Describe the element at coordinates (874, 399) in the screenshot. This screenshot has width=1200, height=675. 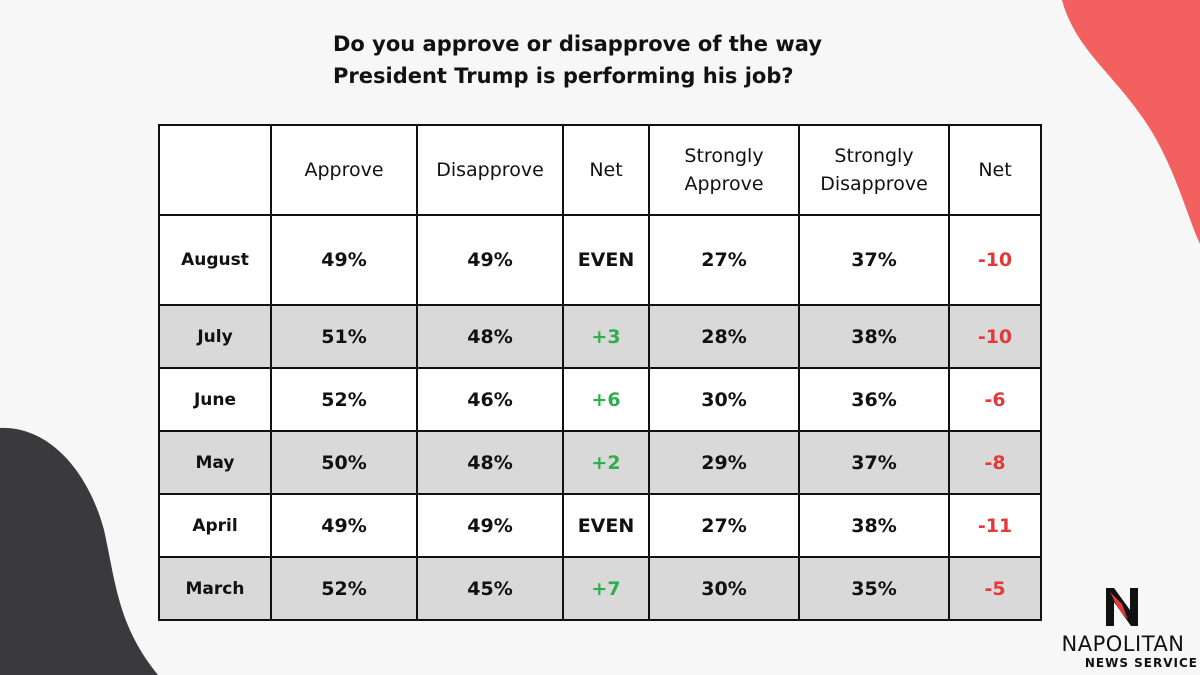
I see `strongly-disapprove-cell: 36%` at that location.